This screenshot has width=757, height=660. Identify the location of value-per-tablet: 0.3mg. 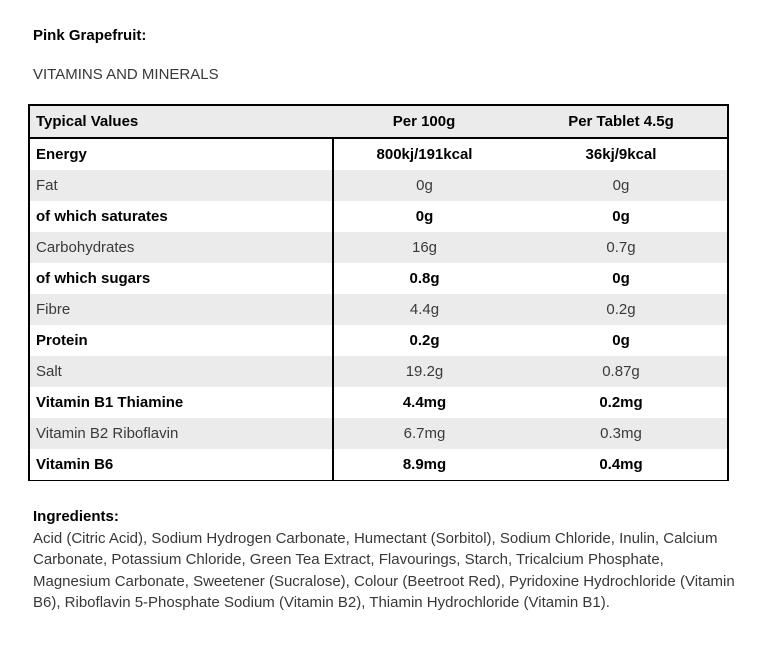
(621, 433).